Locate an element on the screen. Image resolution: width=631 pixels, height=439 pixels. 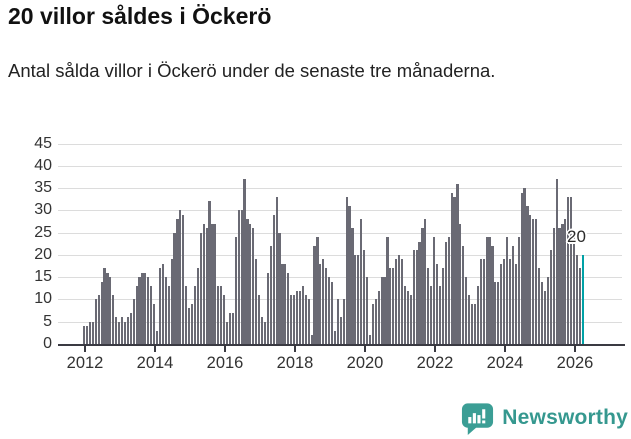
y-tick-label: 25 is located at coordinates (43, 232).